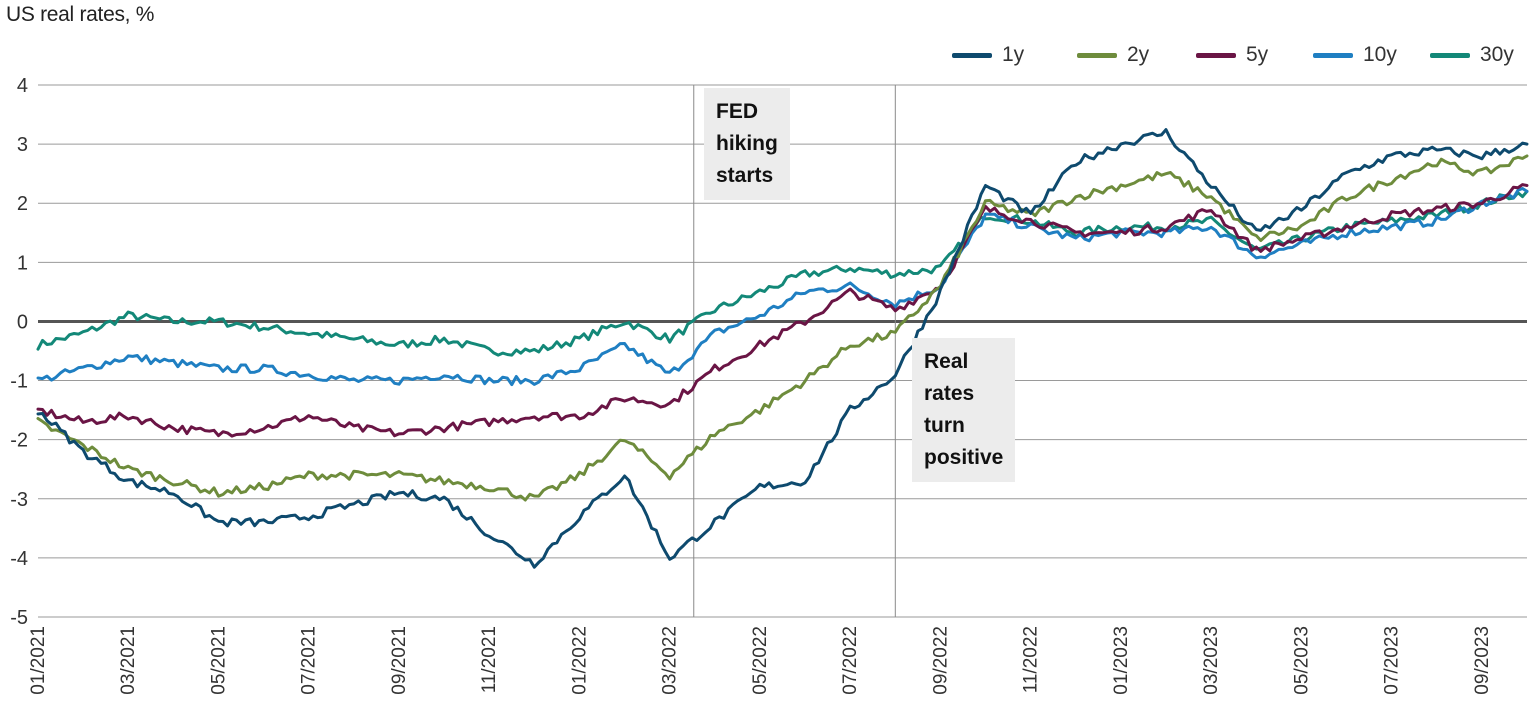 This screenshot has height=720, width=1532. I want to click on chart-title: US real rates, %, so click(80, 14).